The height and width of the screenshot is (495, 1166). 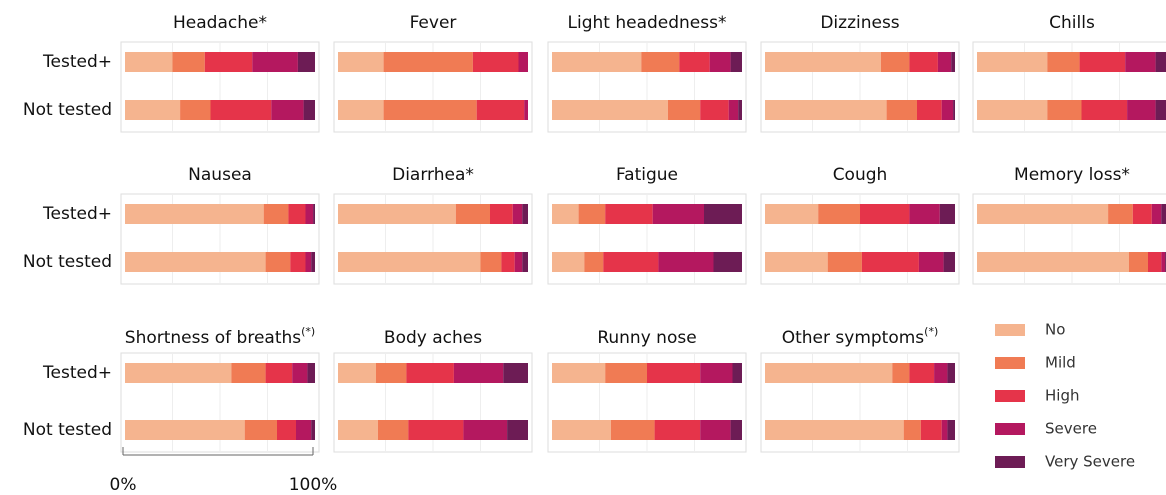 What do you see at coordinates (433, 338) in the screenshot?
I see `panel-title: Body aches` at bounding box center [433, 338].